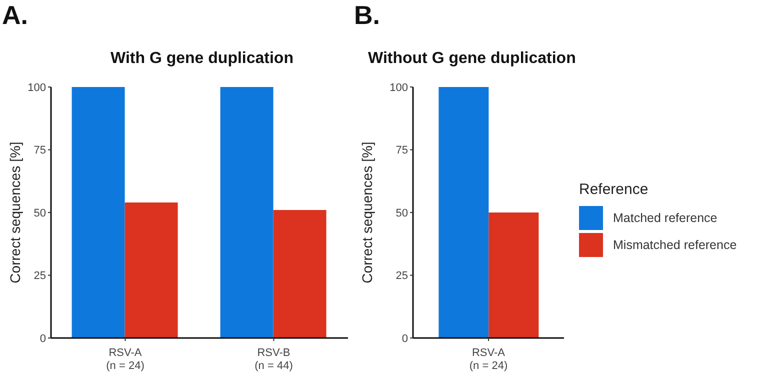  What do you see at coordinates (202, 59) in the screenshot?
I see `chart-title: With G gene duplication` at bounding box center [202, 59].